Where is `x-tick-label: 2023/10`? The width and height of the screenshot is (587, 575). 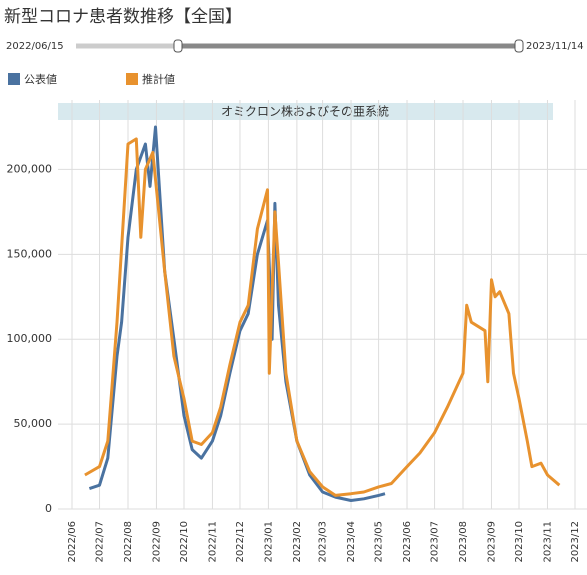
x-tick-label: 2023/10 is located at coordinates (519, 542).